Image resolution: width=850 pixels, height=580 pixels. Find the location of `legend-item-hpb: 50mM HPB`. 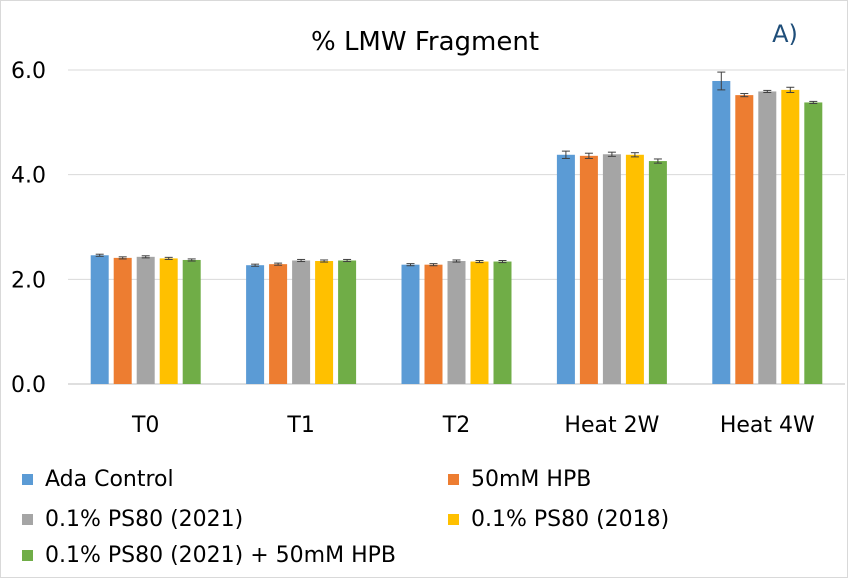

legend-item-hpb: 50mM HPB is located at coordinates (519, 479).